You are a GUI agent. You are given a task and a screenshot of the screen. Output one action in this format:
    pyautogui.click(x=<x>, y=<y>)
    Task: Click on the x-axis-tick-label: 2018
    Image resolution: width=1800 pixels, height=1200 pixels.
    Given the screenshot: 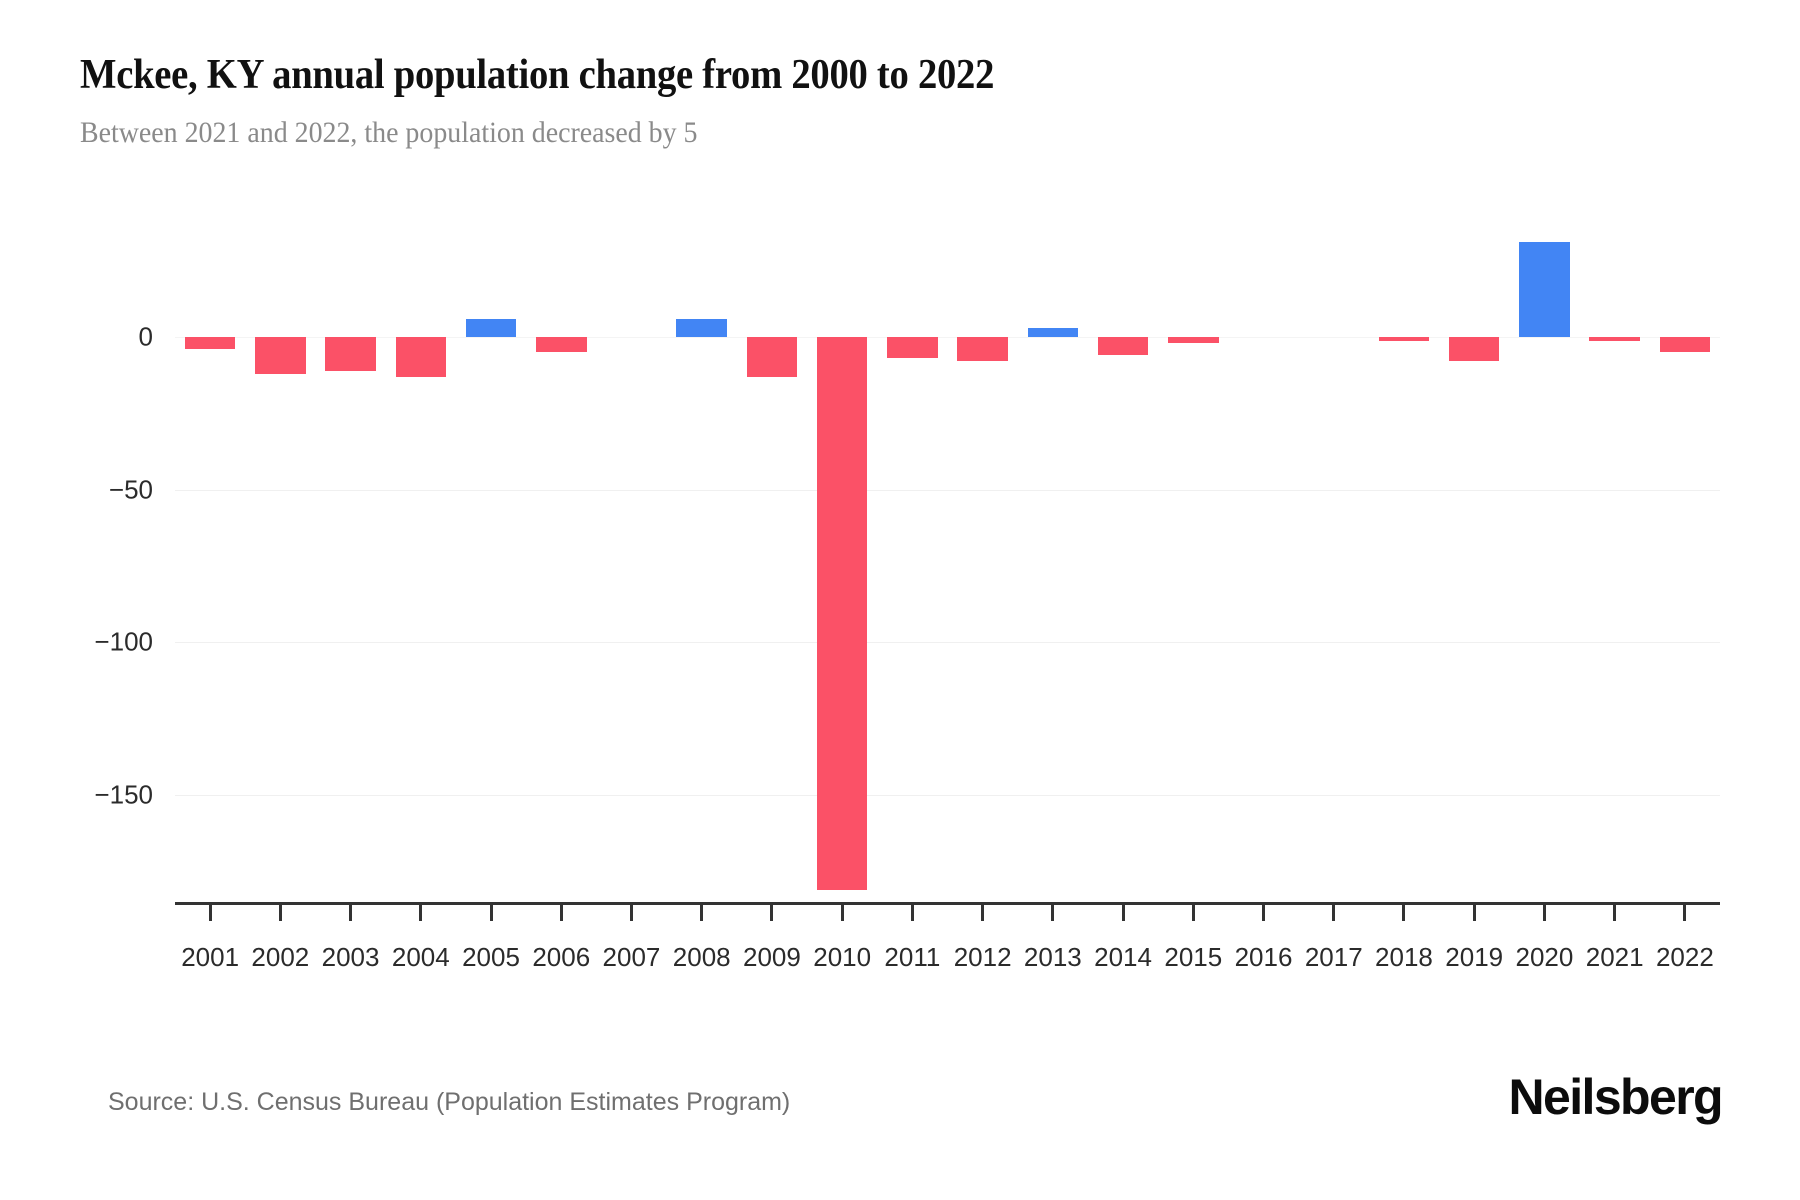 What is the action you would take?
    pyautogui.click(x=1404, y=957)
    